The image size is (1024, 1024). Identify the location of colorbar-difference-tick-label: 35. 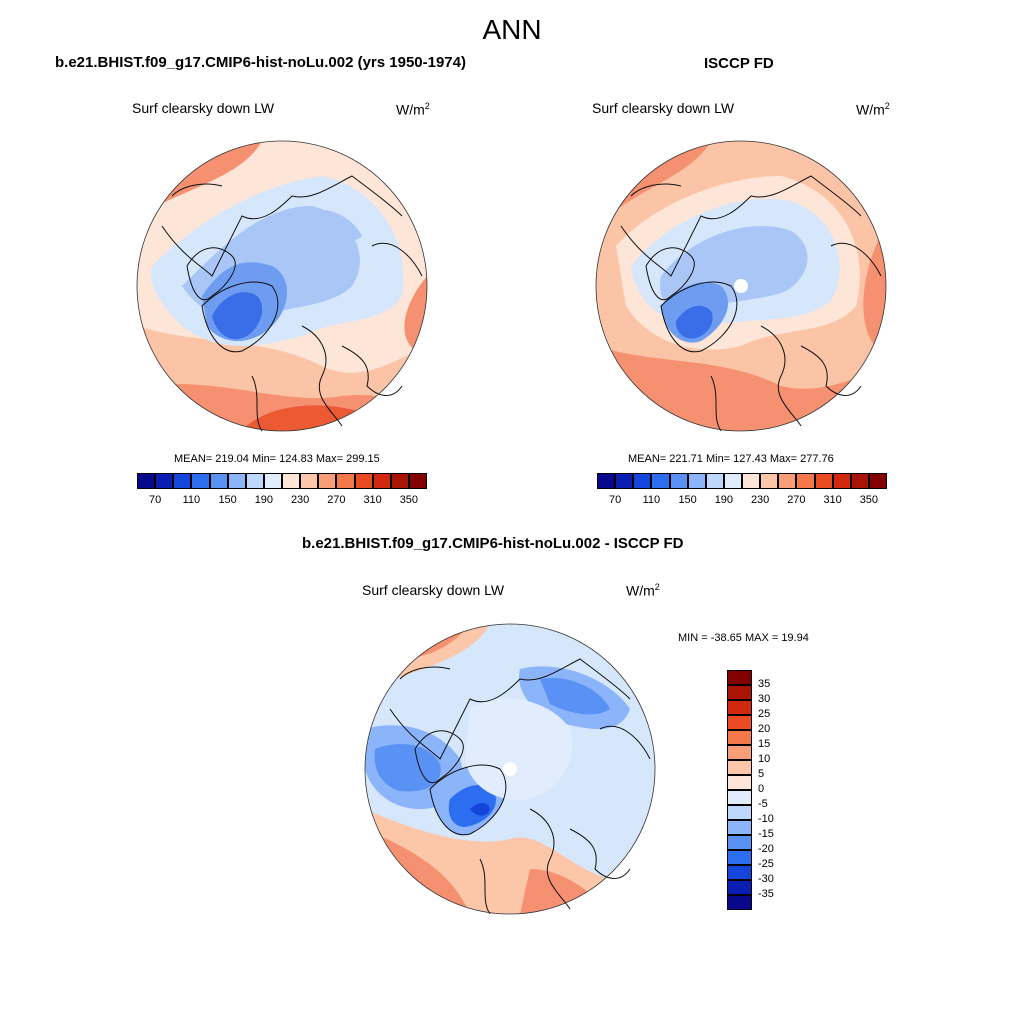
(764, 684).